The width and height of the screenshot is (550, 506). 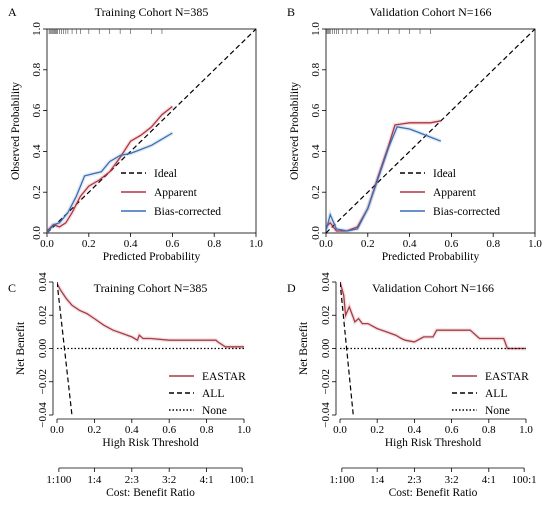 I want to click on panel-letter: A, so click(x=12, y=12).